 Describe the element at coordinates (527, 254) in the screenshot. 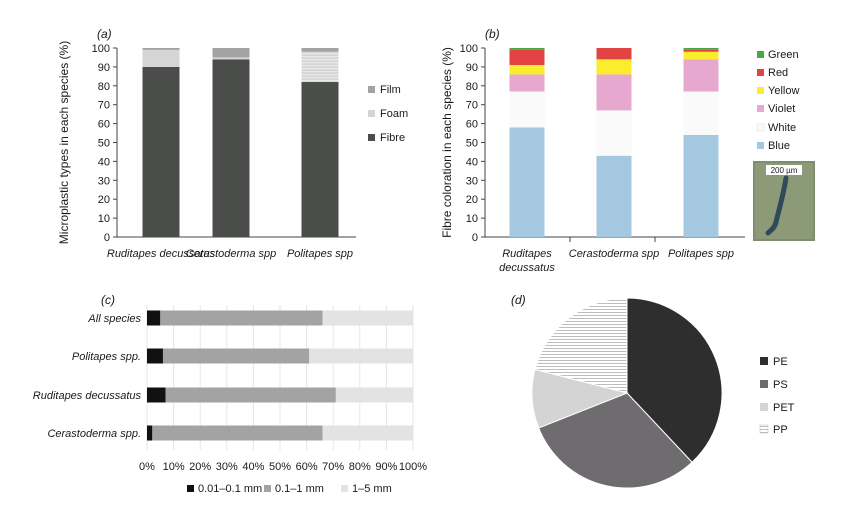

I see `x-tick-label: Ruditapes` at that location.